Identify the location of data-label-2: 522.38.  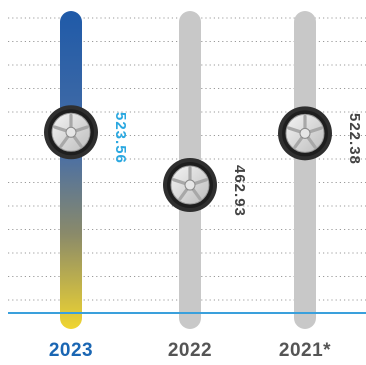
(354, 139).